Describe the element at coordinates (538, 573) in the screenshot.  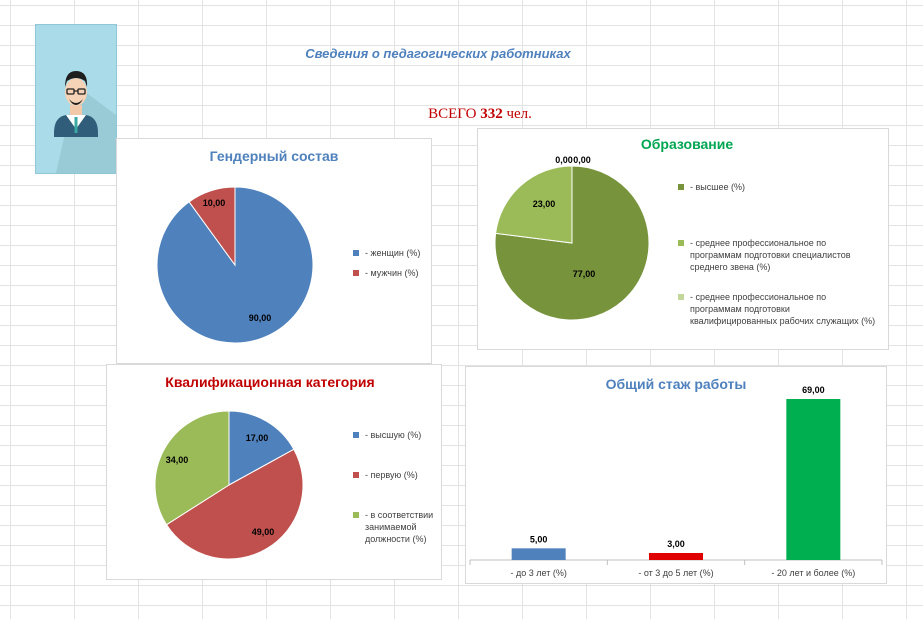
I see `category-label: - до 3 лет (%)` at that location.